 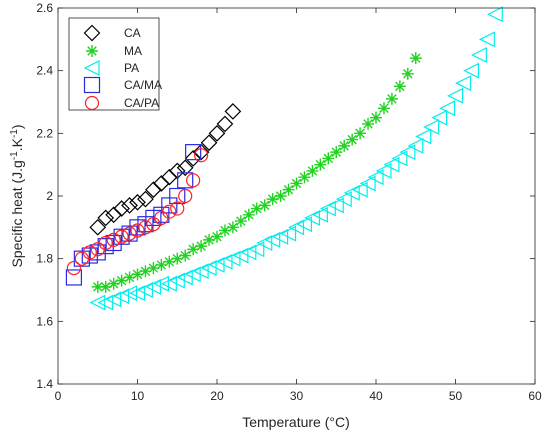 I want to click on y-tick-label: 1.8, so click(x=44, y=259).